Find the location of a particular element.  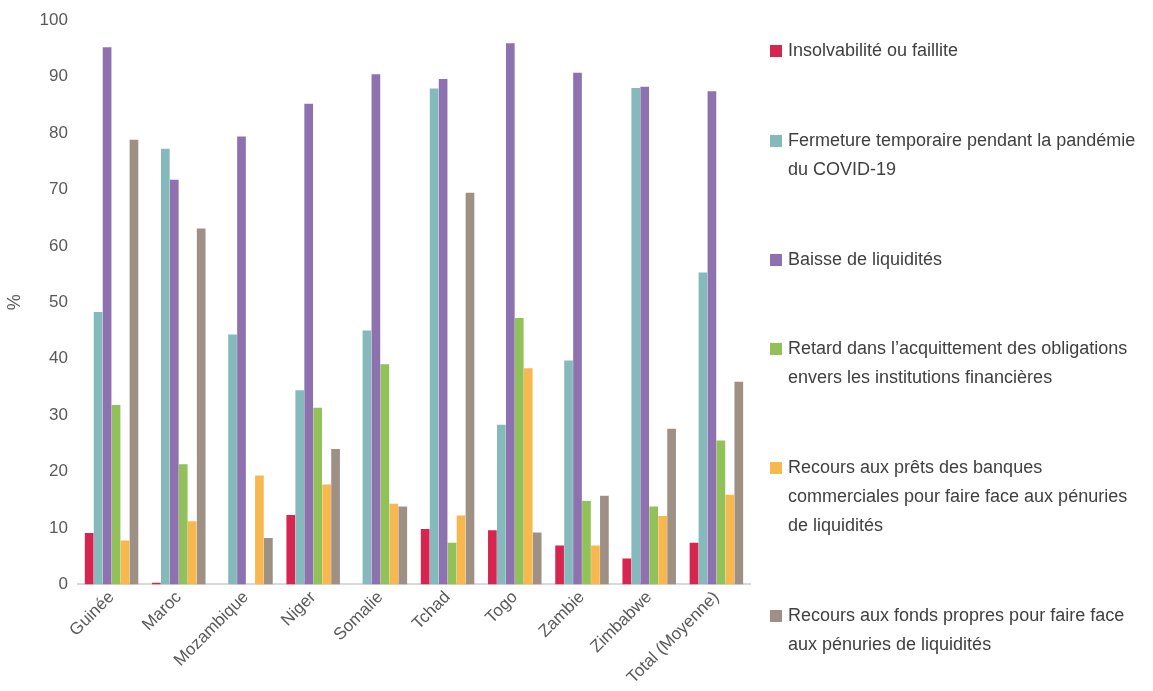

legend-label: Recours aux fonds propres pour faire face aux pénuries de liquidités is located at coordinates (957, 629).